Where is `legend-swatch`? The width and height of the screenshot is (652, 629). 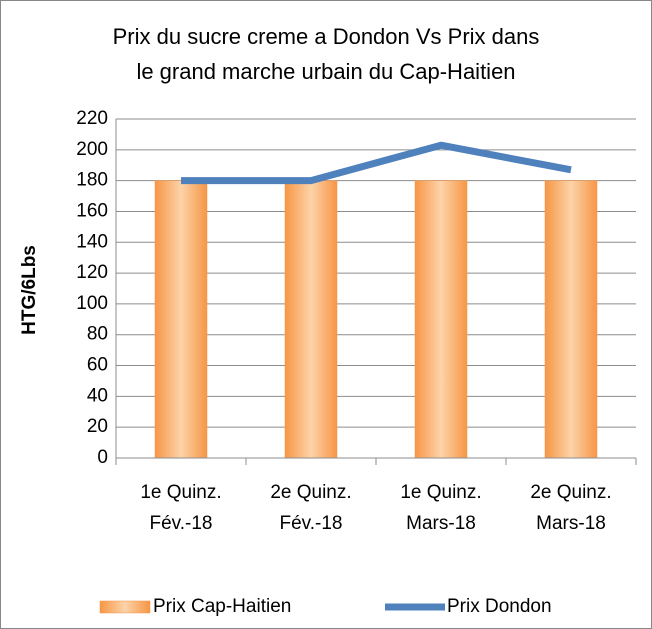 legend-swatch is located at coordinates (125, 607).